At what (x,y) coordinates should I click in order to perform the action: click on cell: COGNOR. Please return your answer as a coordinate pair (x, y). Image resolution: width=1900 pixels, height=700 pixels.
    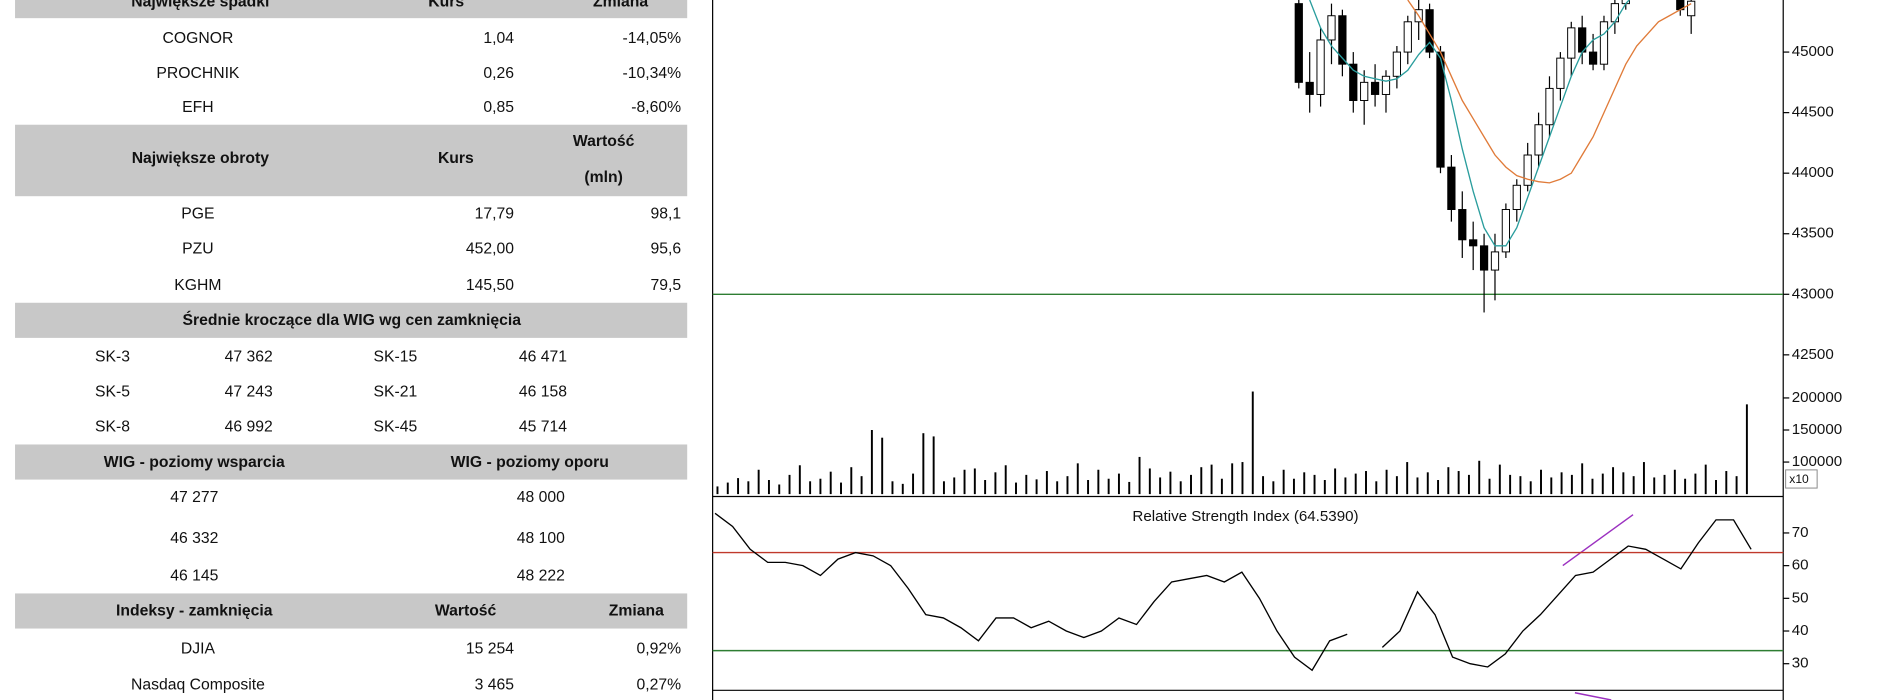
    Looking at the image, I should click on (198, 38).